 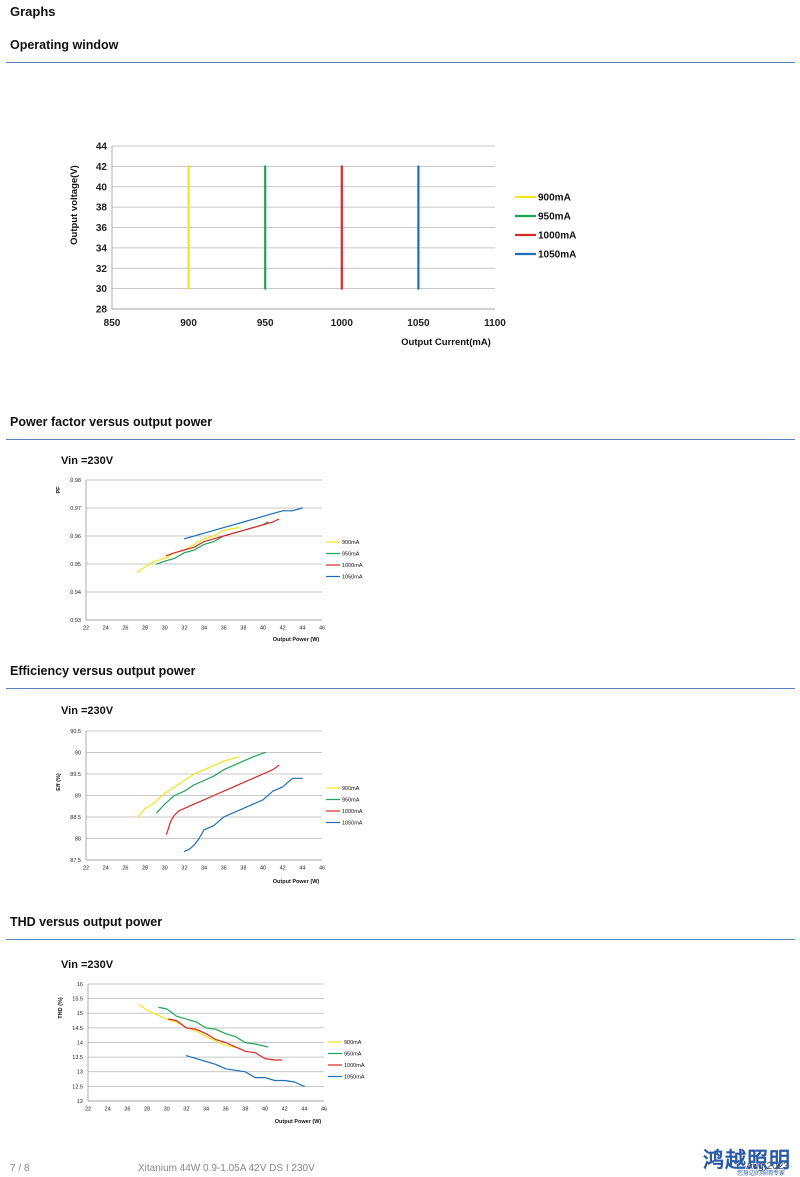 I want to click on y-tick-label: 14.5, so click(x=77, y=1029).